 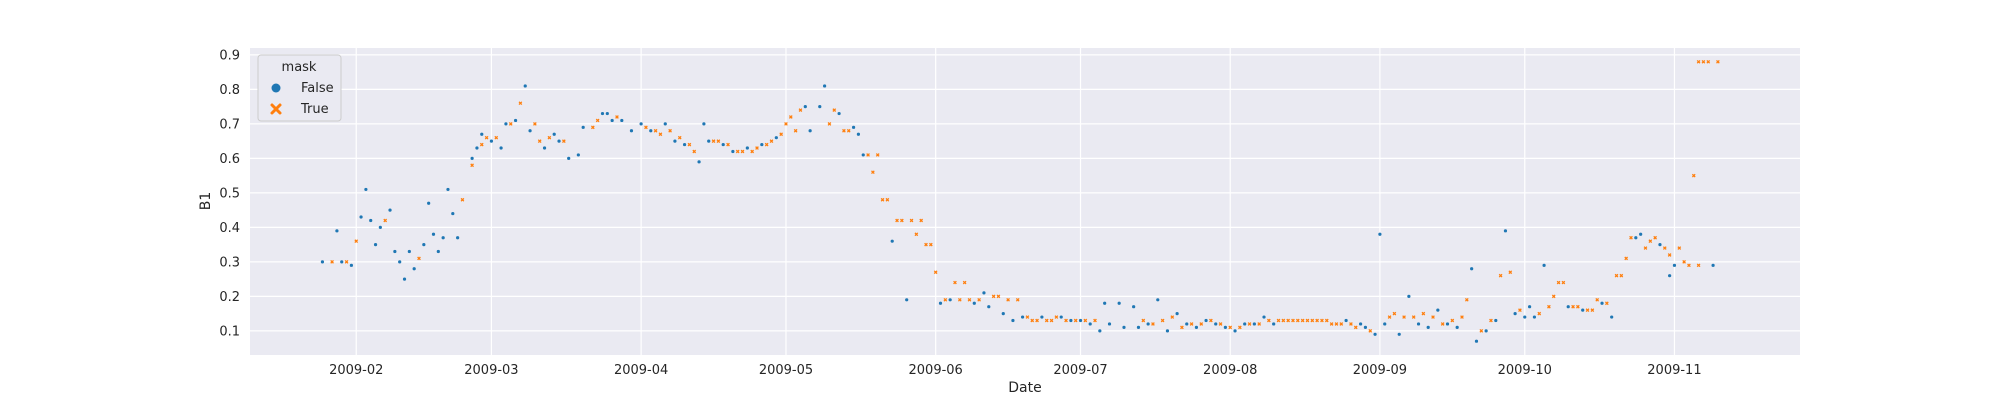 What do you see at coordinates (229, 193) in the screenshot?
I see `y-tick-labels: 0.1 0.2 0.3 0.4 0.5 0.6 0.7 0.8 0.9` at bounding box center [229, 193].